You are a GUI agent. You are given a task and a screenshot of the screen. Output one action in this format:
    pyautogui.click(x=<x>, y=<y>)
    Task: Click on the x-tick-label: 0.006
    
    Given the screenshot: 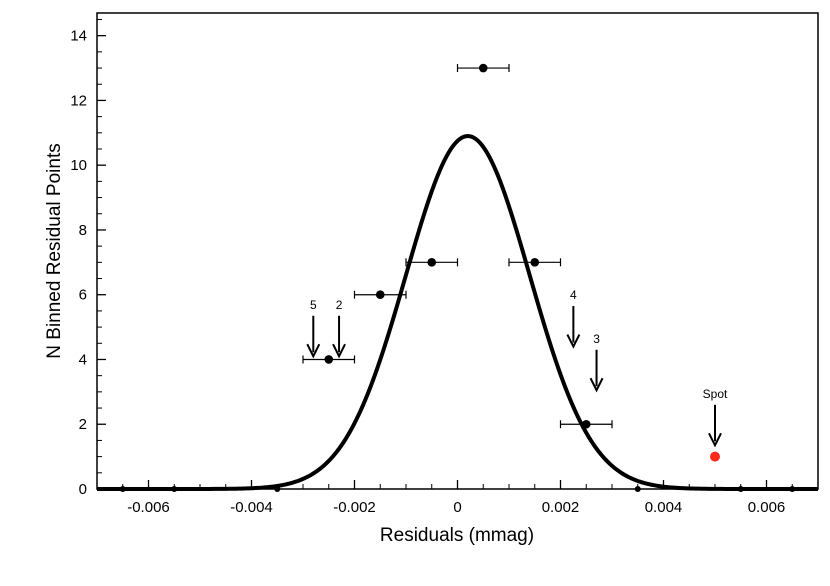 What is the action you would take?
    pyautogui.click(x=767, y=507)
    